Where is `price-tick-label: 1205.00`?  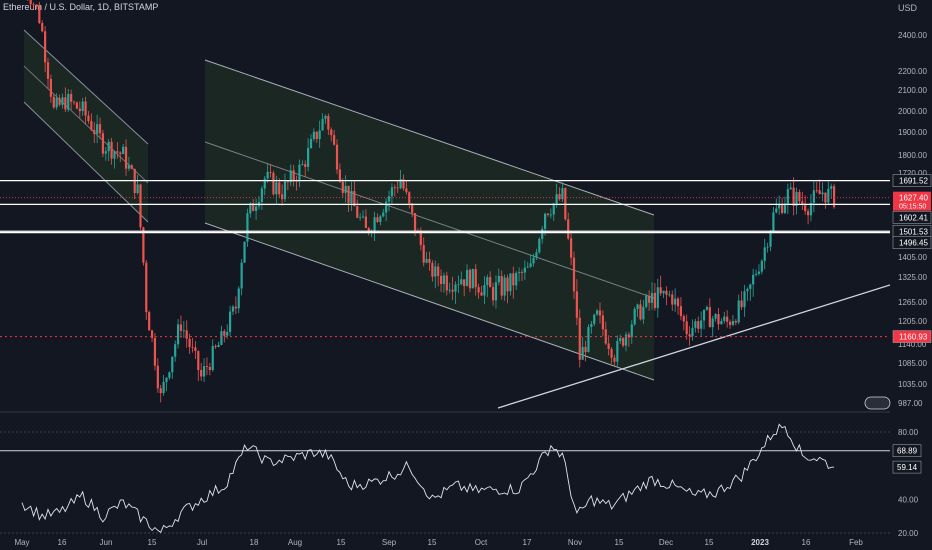
price-tick-label: 1205.00 is located at coordinates (912, 321).